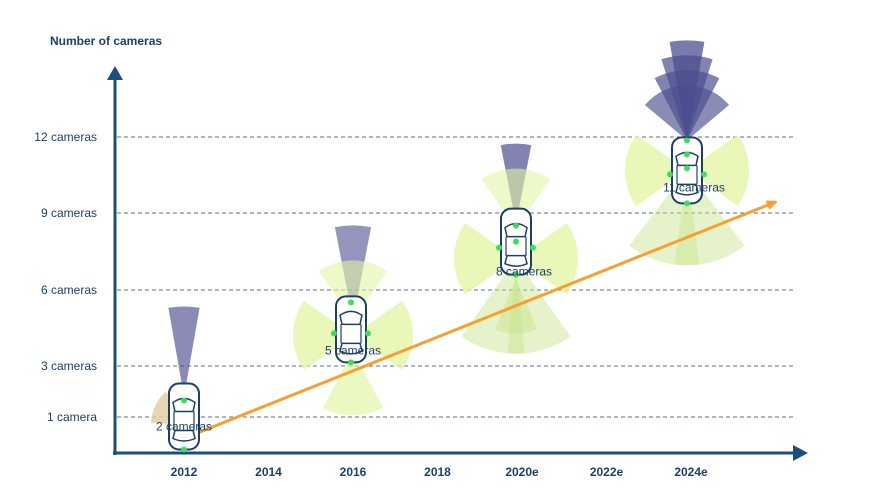 Image resolution: width=870 pixels, height=502 pixels. I want to click on x-tick-label: 2024e, so click(691, 472).